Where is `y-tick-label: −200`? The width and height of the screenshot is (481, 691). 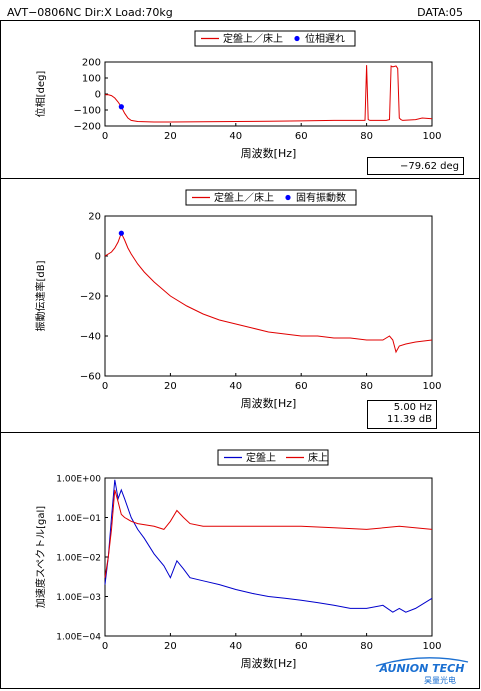
y-tick-label: −200 is located at coordinates (87, 127).